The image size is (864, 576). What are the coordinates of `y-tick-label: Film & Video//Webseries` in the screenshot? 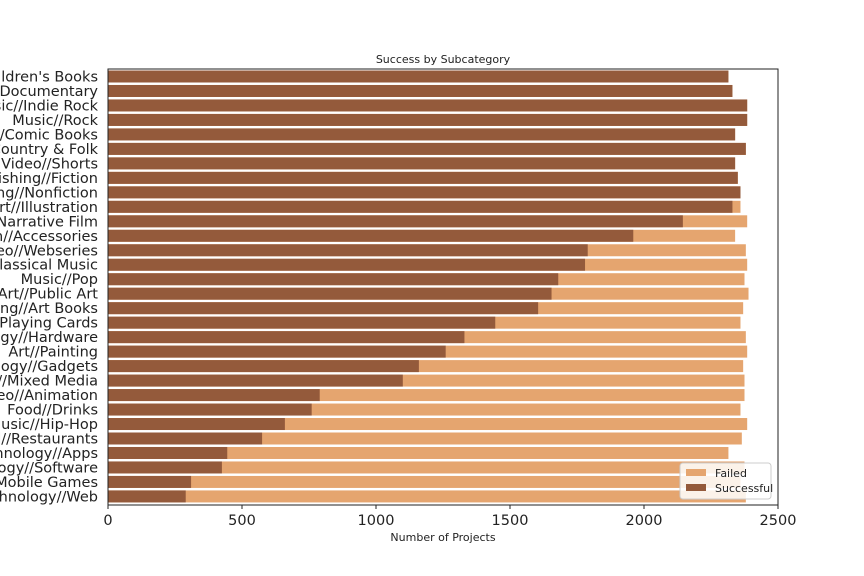 It's located at (49, 251).